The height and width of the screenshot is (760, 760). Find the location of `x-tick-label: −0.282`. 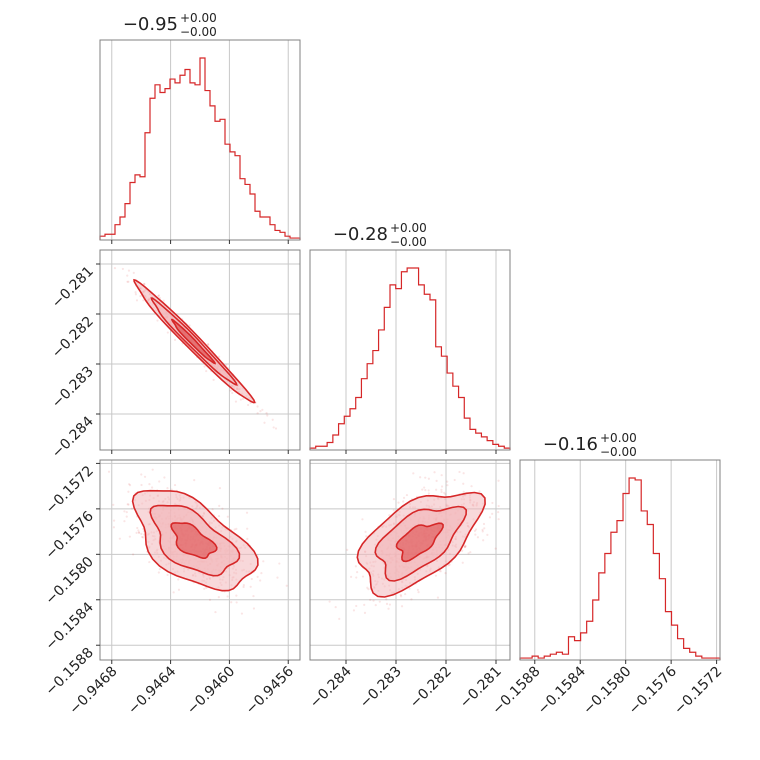

x-tick-label: −0.282 is located at coordinates (431, 688).